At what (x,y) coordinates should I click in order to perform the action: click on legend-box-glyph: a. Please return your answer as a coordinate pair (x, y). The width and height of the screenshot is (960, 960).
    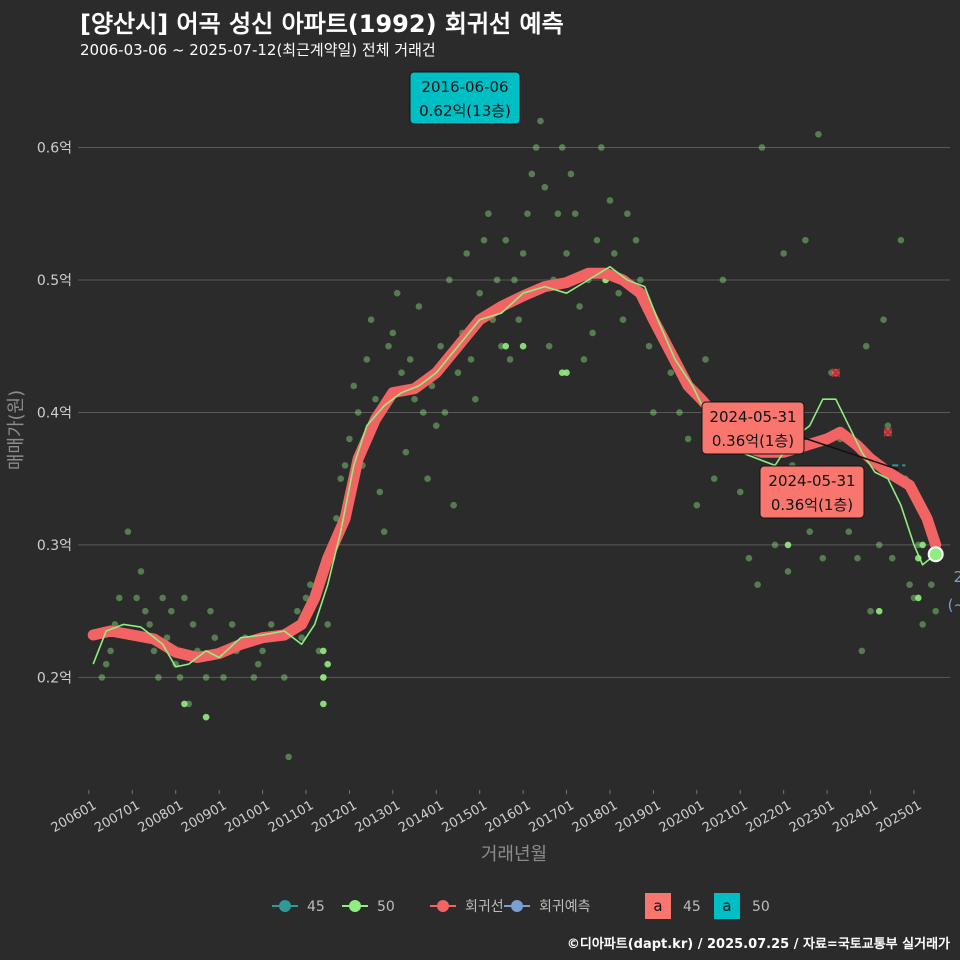
    Looking at the image, I should click on (657, 906).